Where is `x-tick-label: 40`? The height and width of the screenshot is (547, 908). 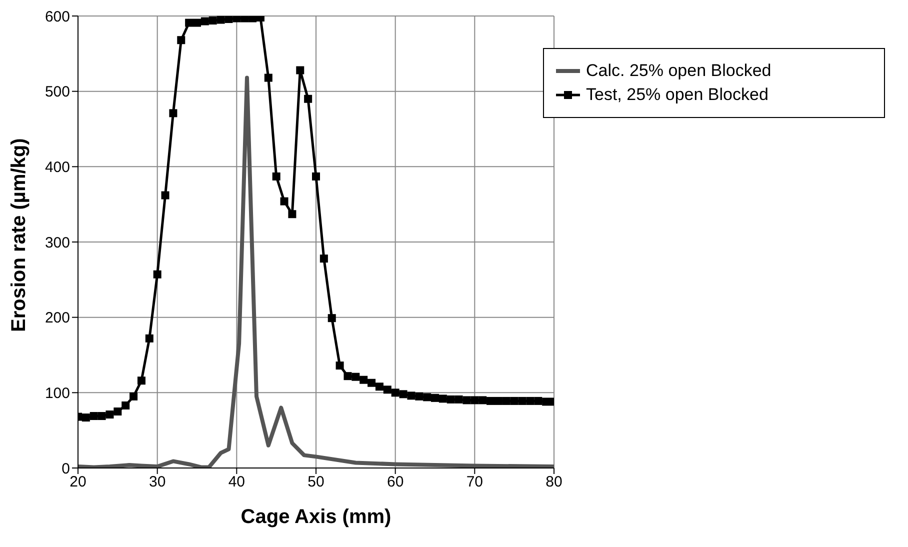 x-tick-label: 40 is located at coordinates (237, 482).